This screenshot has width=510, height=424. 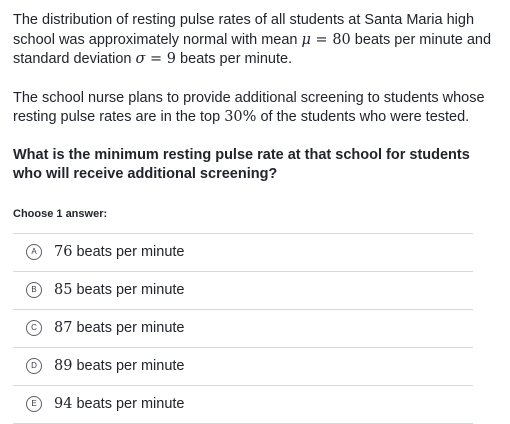 What do you see at coordinates (63, 366) in the screenshot?
I see `choice-value: 89` at bounding box center [63, 366].